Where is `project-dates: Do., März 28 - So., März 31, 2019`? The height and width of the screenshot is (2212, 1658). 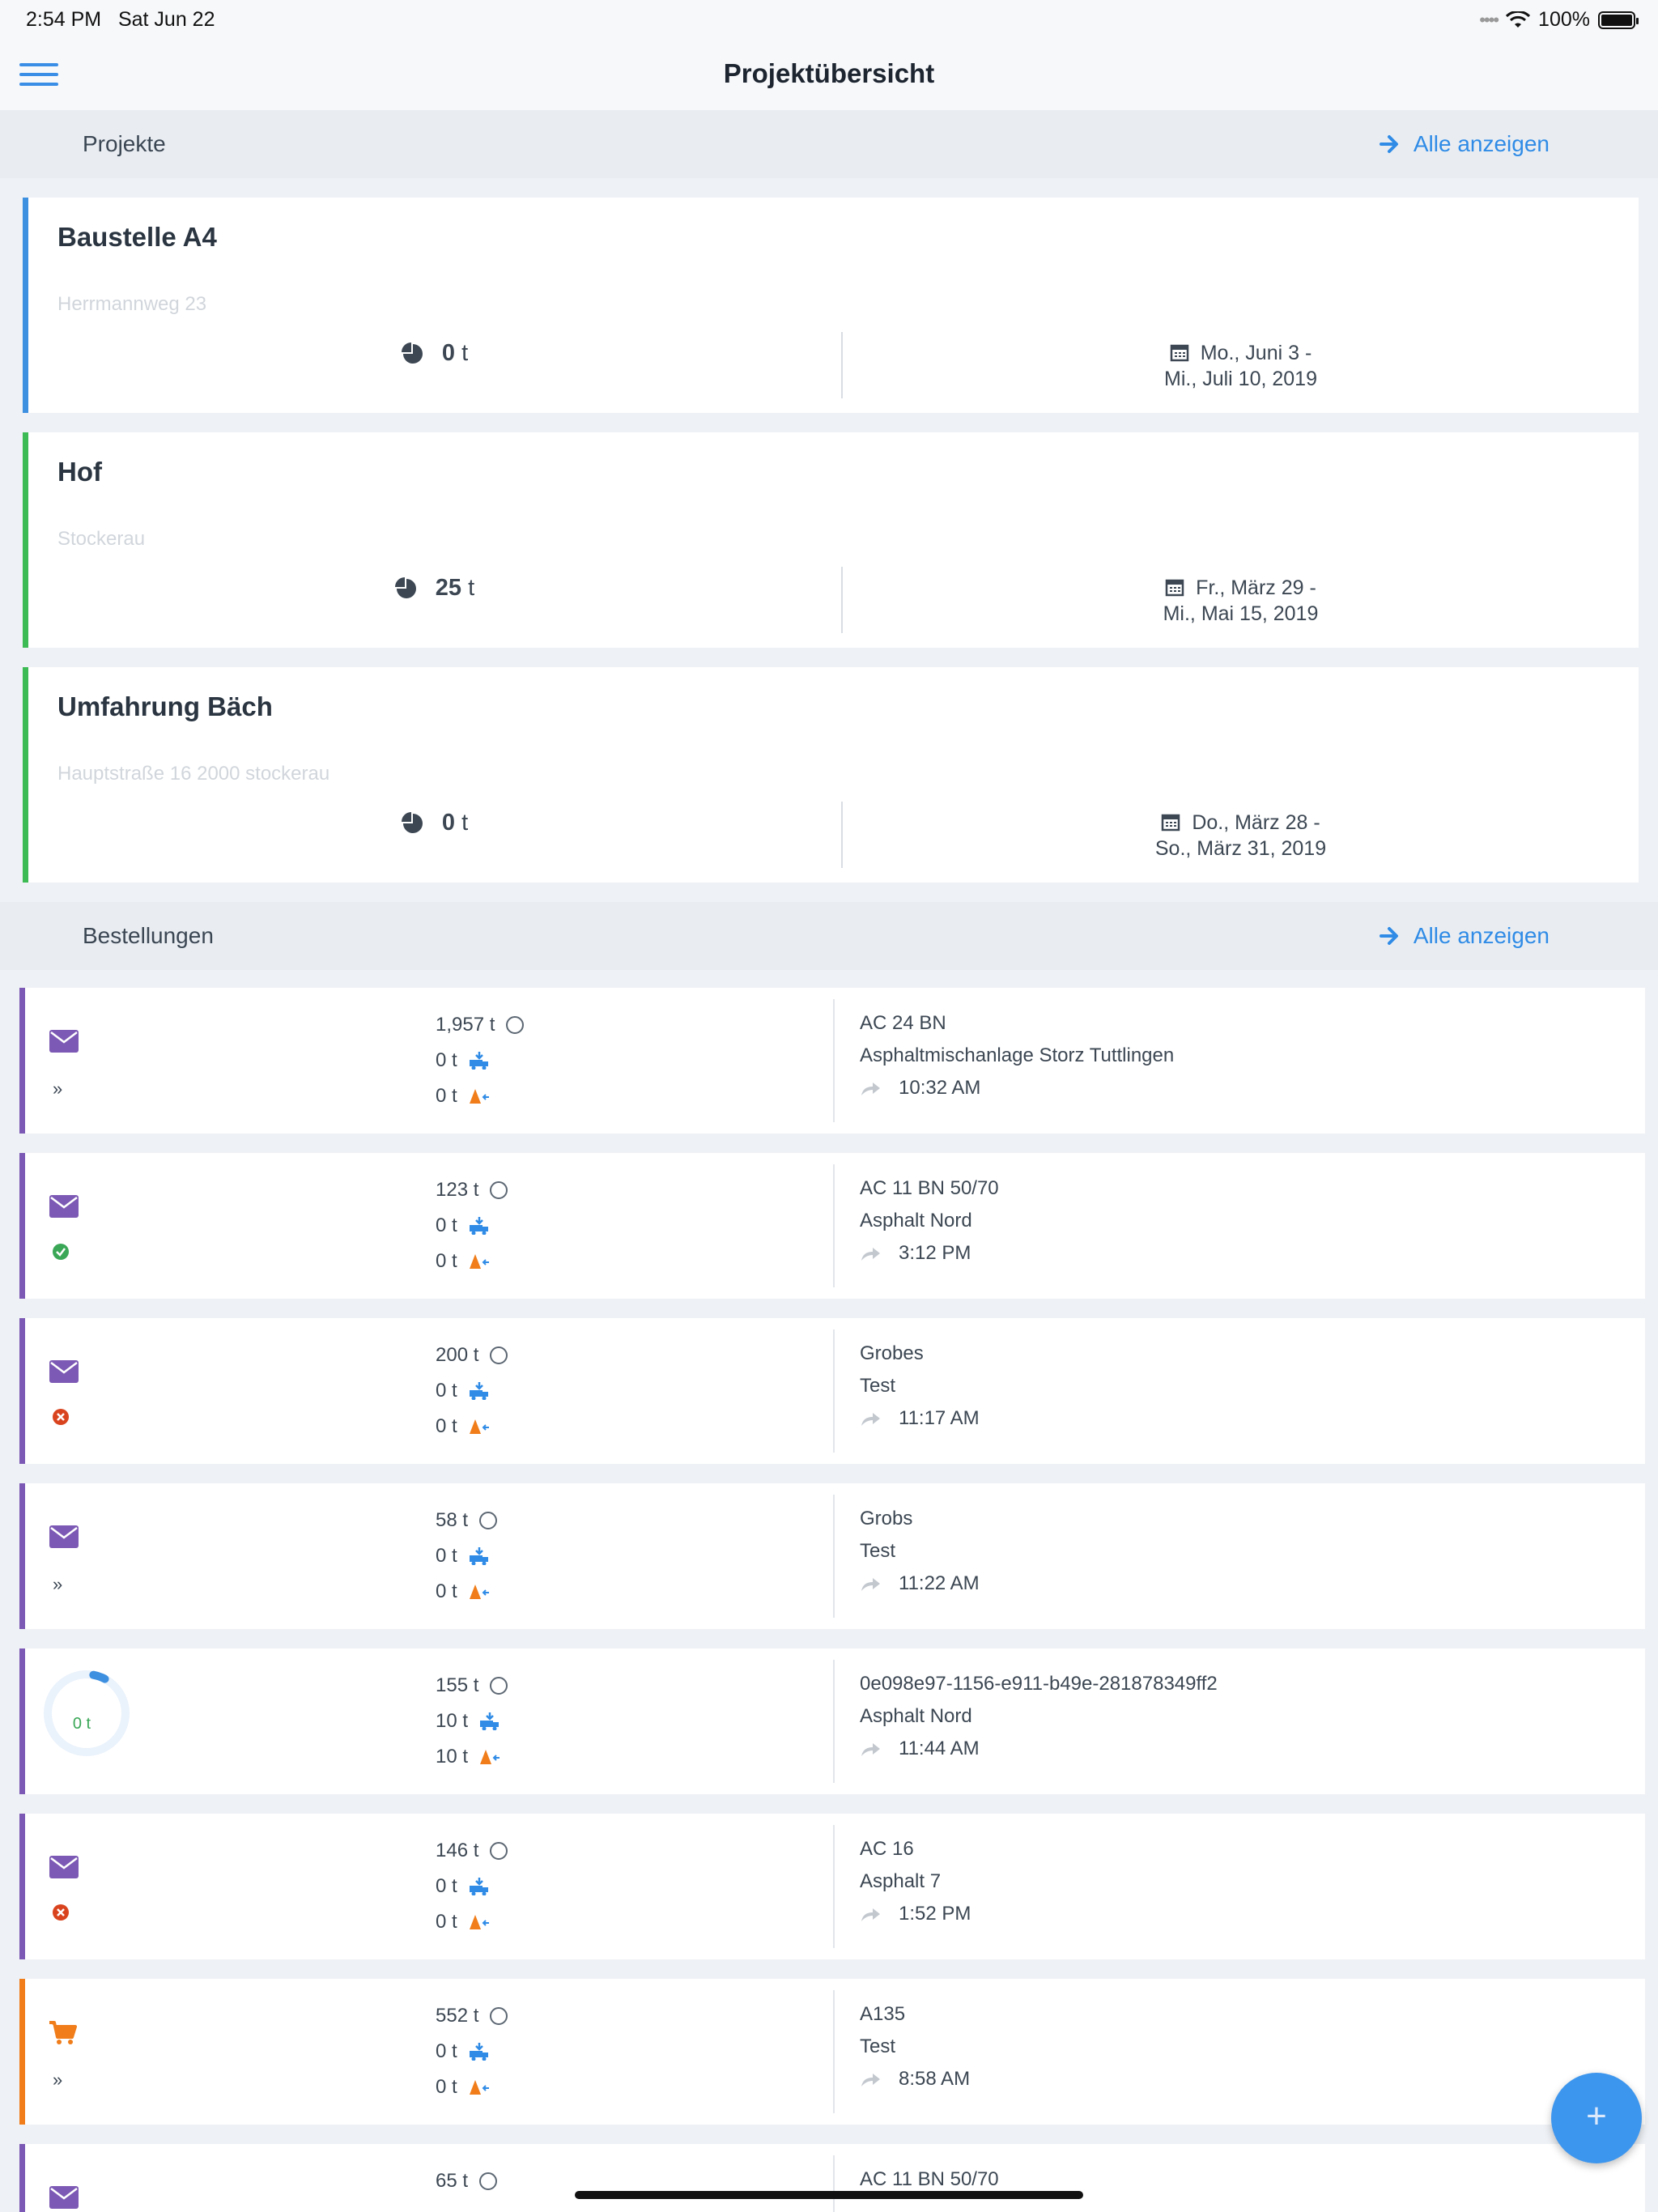 project-dates: Do., März 28 - So., März 31, 2019 is located at coordinates (1241, 835).